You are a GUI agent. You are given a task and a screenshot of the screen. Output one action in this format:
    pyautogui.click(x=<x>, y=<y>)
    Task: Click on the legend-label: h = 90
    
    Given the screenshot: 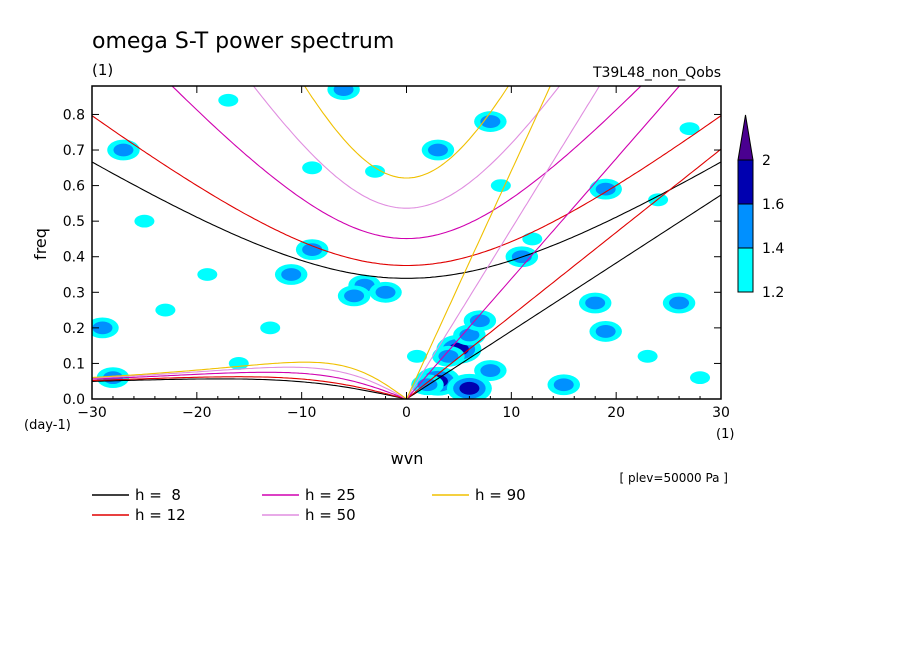 What is the action you would take?
    pyautogui.click(x=500, y=495)
    